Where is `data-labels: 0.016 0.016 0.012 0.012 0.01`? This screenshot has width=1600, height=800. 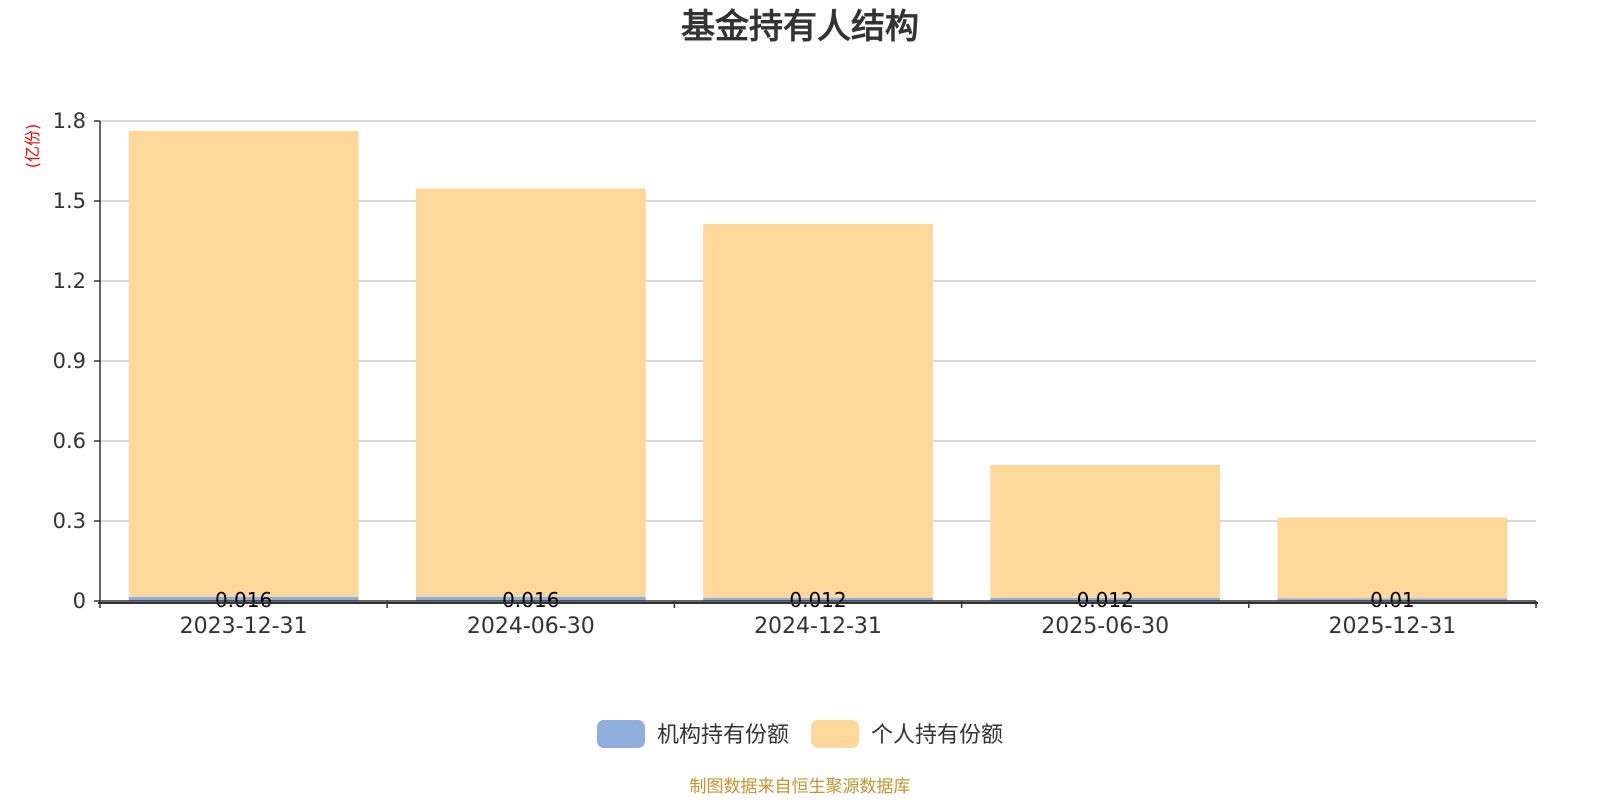 data-labels: 0.016 0.016 0.012 0.012 0.01 is located at coordinates (818, 600).